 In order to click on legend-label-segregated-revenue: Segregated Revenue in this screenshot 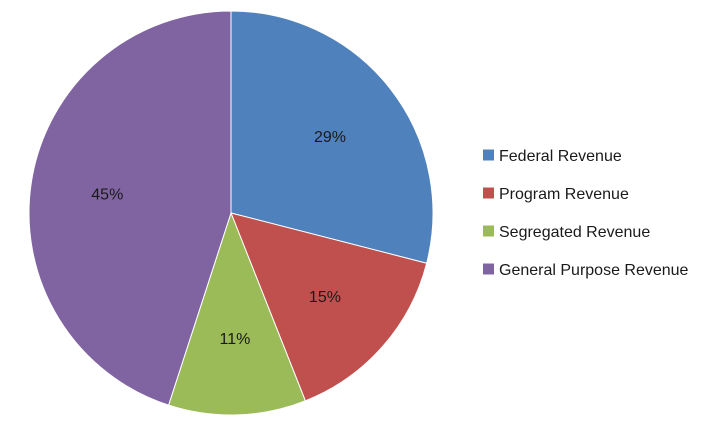, I will do `click(574, 232)`.